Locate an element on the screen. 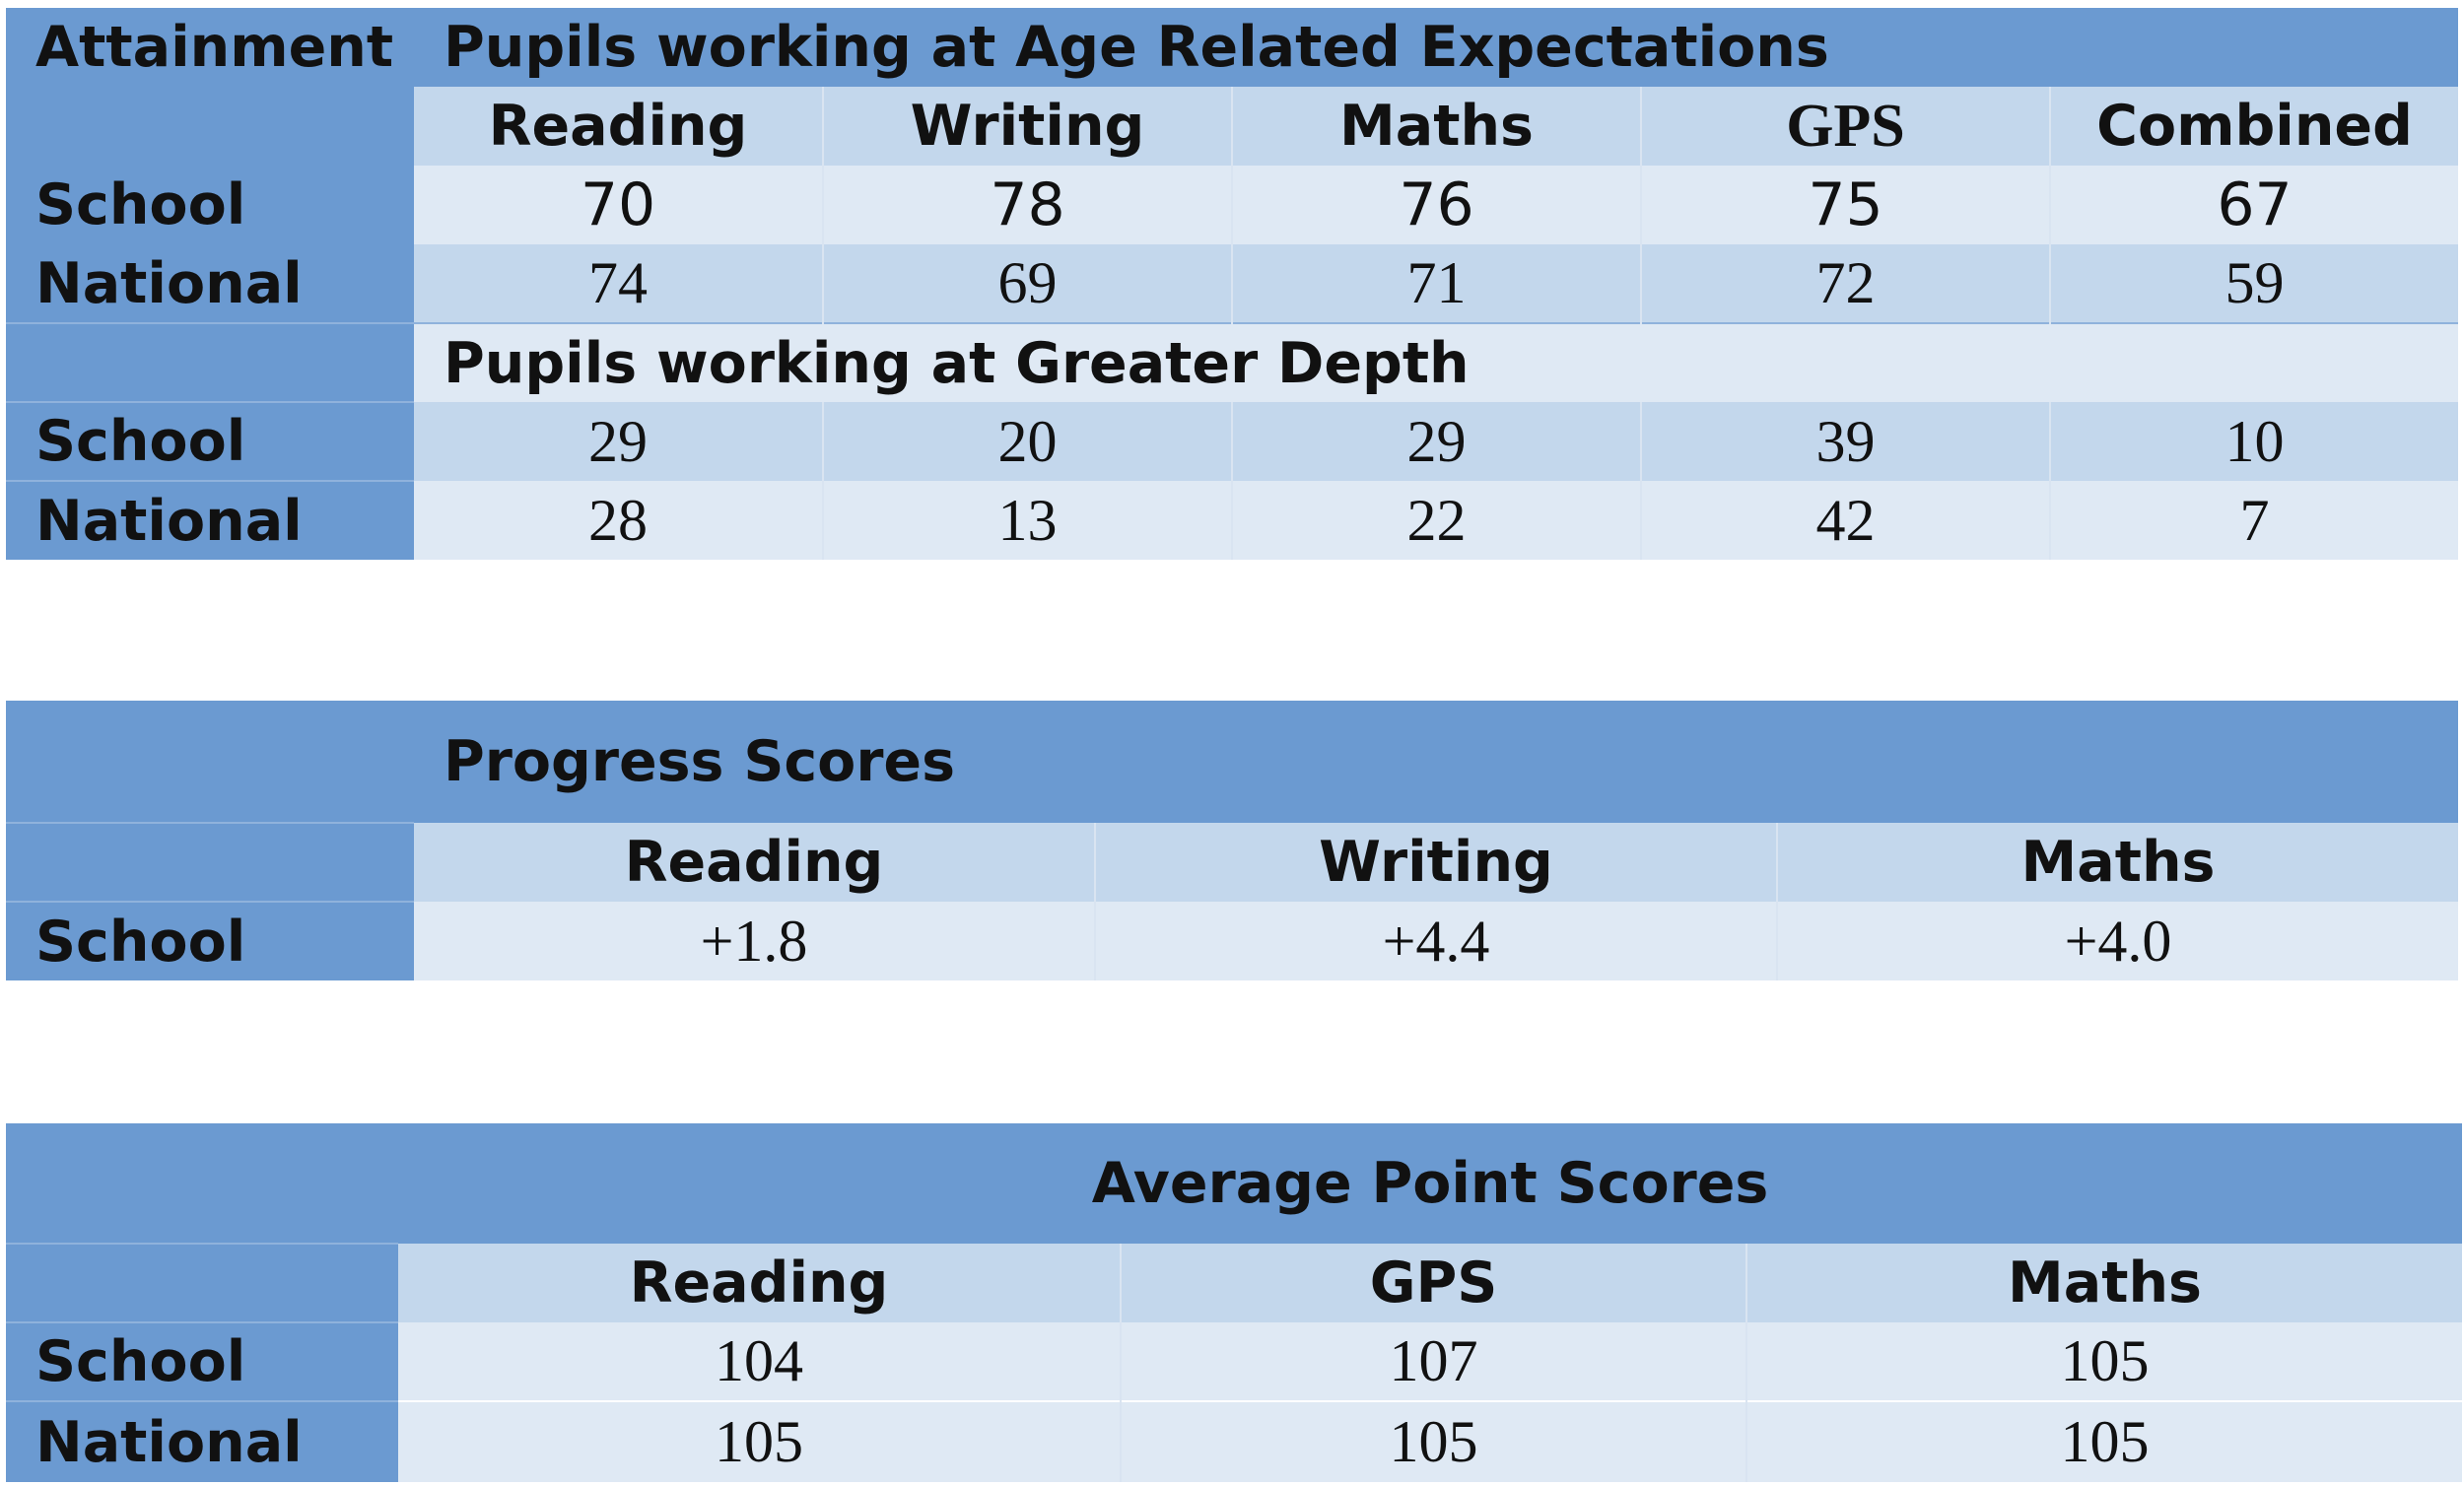  table-row: Progress Scores is located at coordinates (1232, 762).